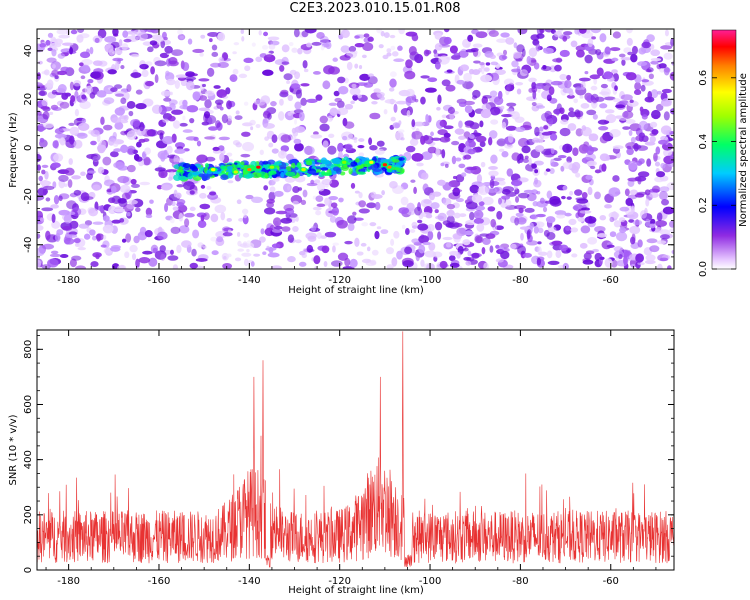  Describe the element at coordinates (249, 581) in the screenshot. I see `bottom-xtick-label: -140` at that location.